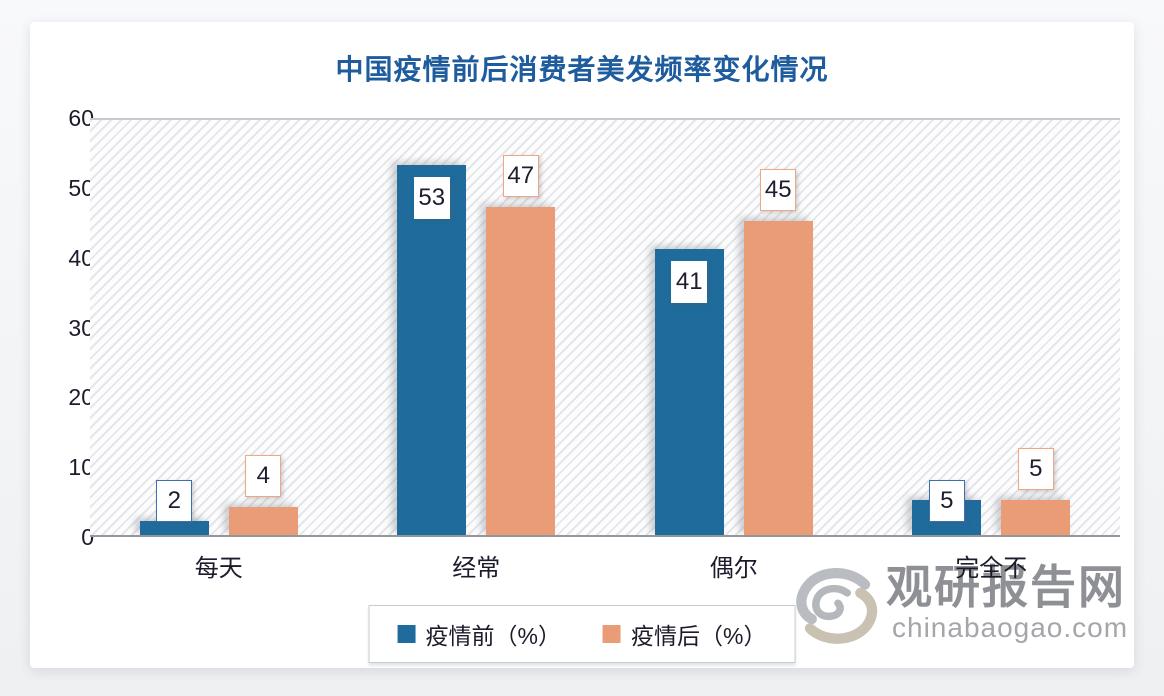 This screenshot has width=1164, height=696. What do you see at coordinates (605, 565) in the screenshot?
I see `x-axis: 每天 经常 偶尔 完全不` at bounding box center [605, 565].